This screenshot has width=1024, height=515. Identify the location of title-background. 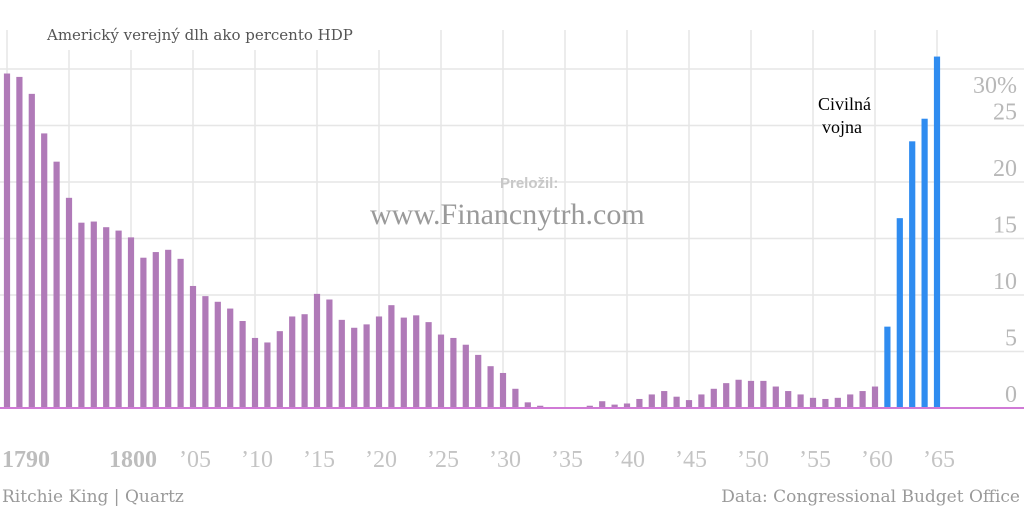
(210, 35).